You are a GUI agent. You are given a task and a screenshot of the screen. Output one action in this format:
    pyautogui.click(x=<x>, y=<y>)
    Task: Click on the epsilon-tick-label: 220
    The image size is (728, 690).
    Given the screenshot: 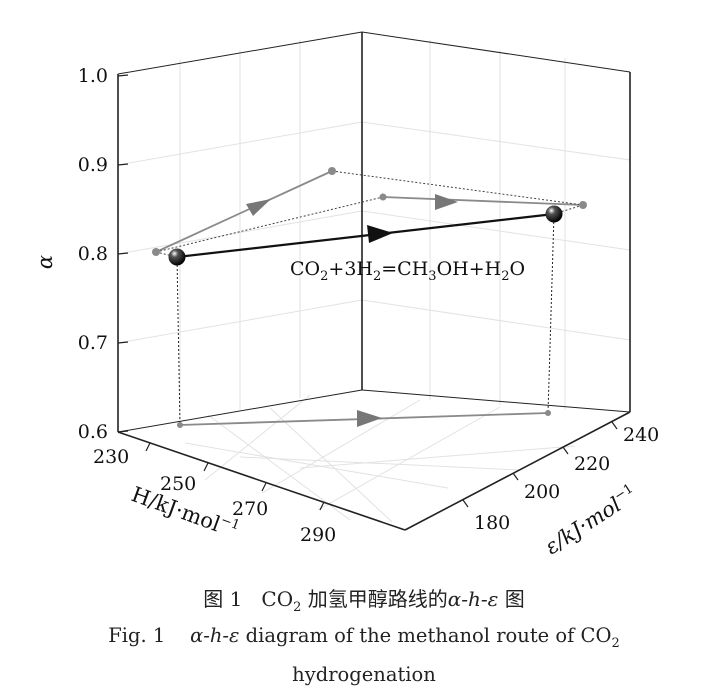 What is the action you would take?
    pyautogui.click(x=592, y=464)
    